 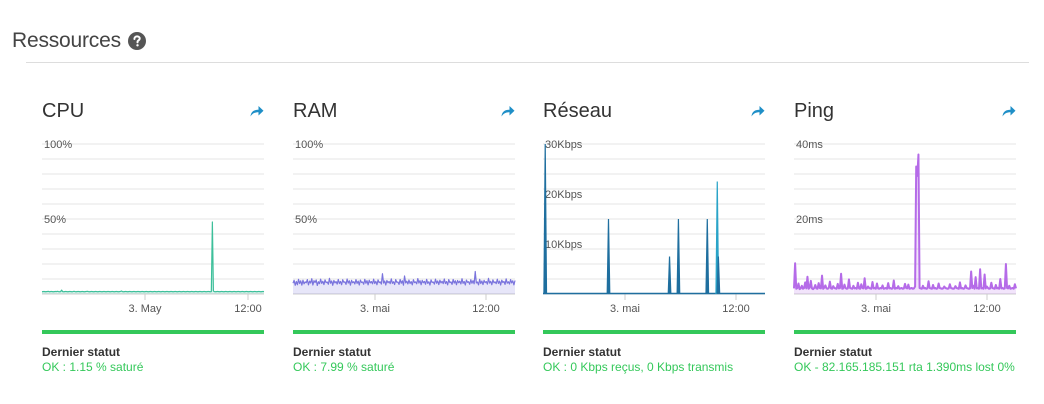 I want to click on y-tick-label: 10Kbps, so click(x=564, y=245).